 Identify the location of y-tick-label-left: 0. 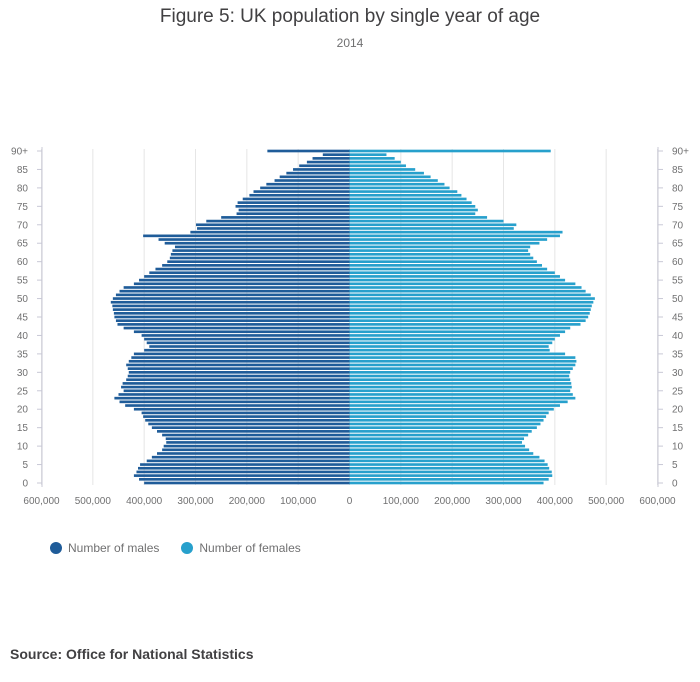
(25, 484).